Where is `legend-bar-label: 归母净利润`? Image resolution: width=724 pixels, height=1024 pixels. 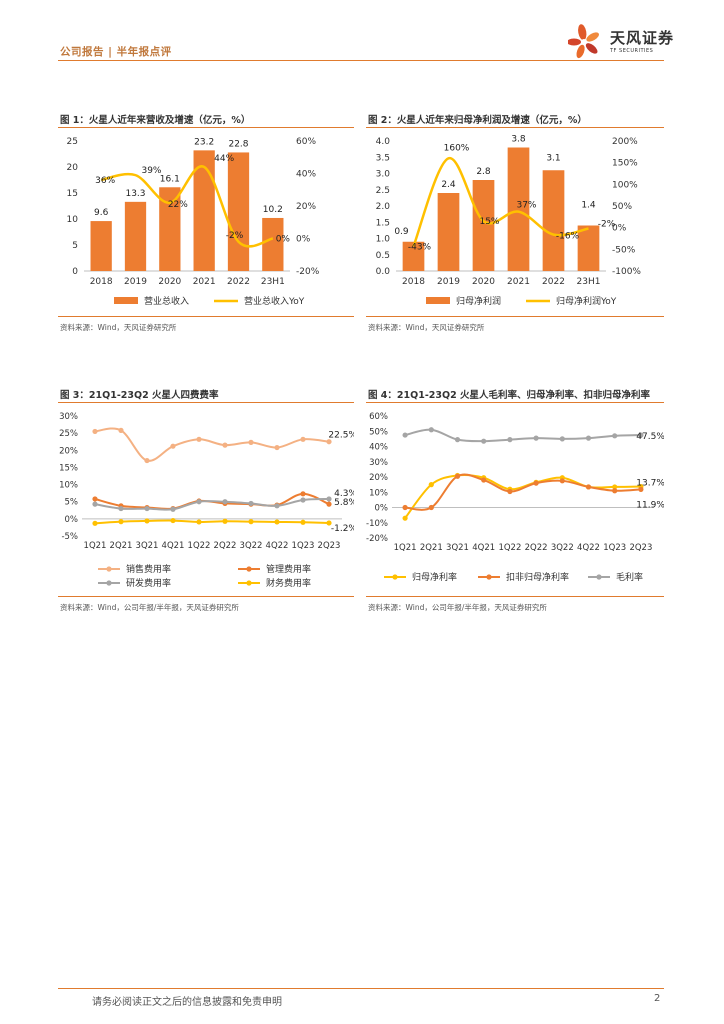
legend-bar-label: 归母净利润 is located at coordinates (478, 301).